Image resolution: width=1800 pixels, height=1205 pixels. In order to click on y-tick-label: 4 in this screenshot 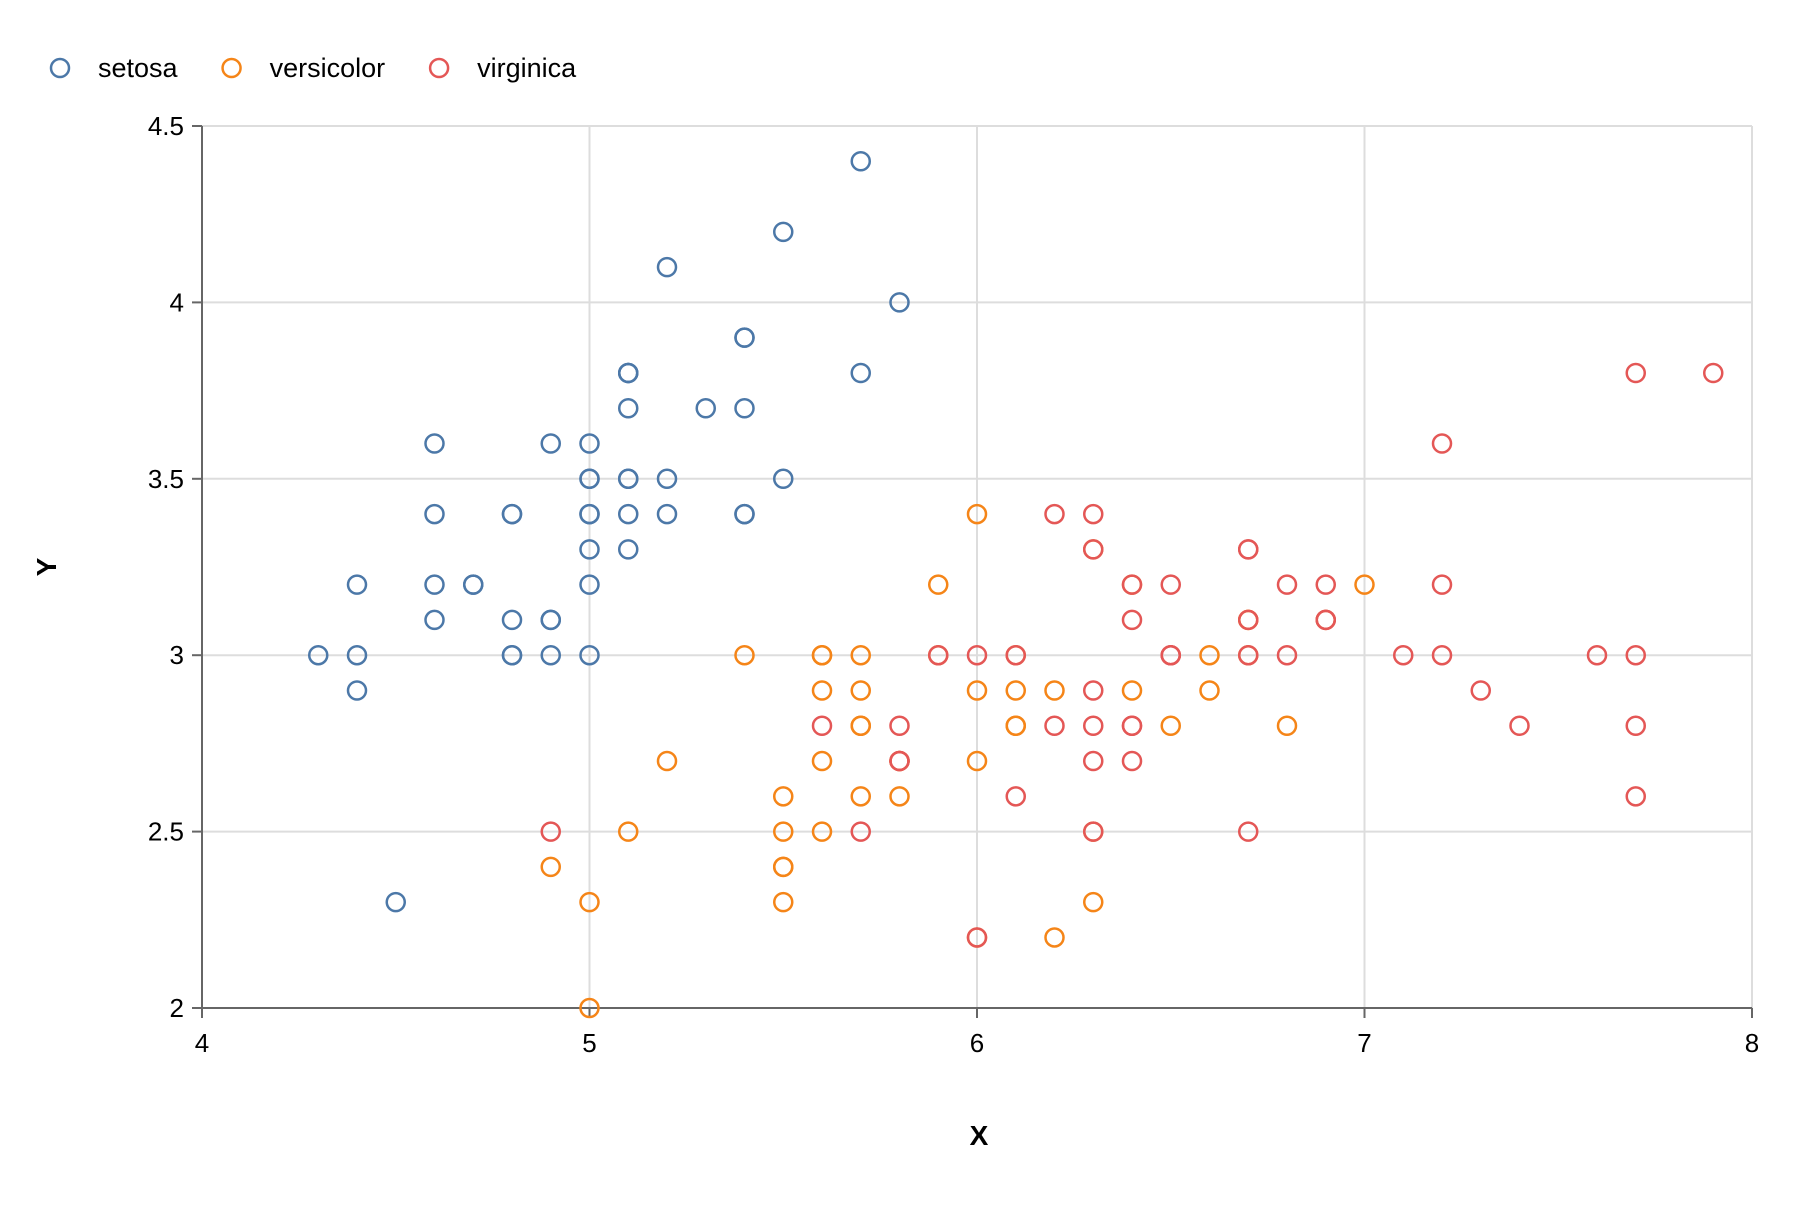, I will do `click(177, 302)`.